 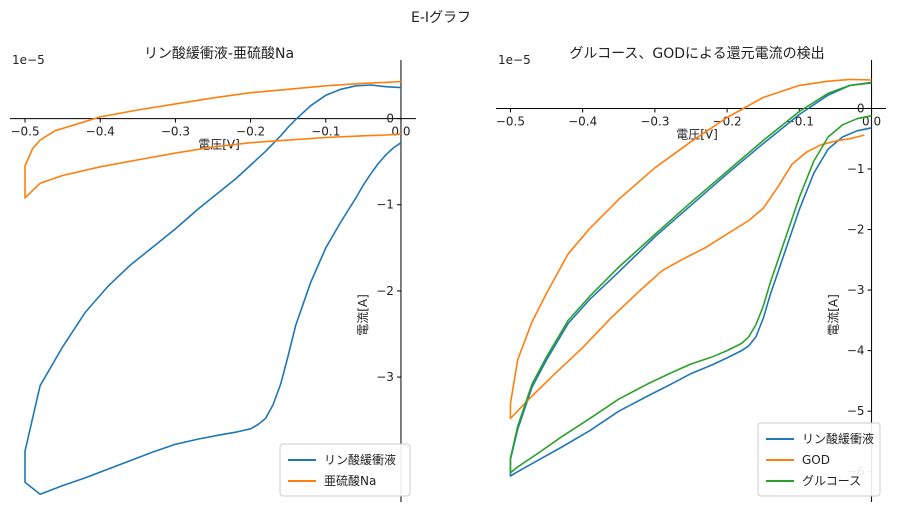 I want to click on legend: リン酸緩衝液 GOD グルコース, so click(x=819, y=459).